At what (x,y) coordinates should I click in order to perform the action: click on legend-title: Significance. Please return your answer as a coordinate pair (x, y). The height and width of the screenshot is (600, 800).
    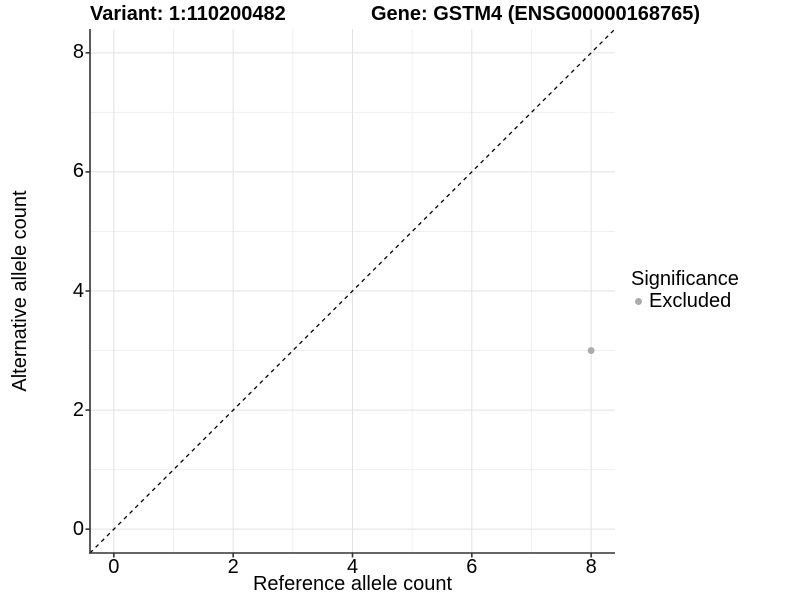
    Looking at the image, I should click on (685, 279).